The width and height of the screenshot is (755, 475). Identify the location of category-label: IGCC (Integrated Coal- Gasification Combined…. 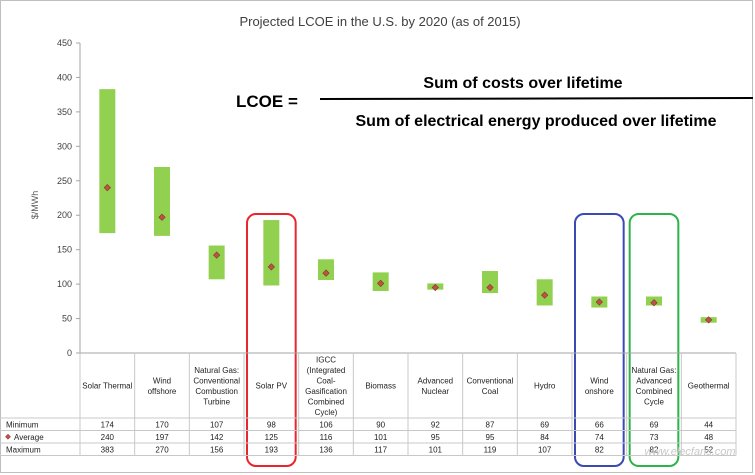
(326, 386).